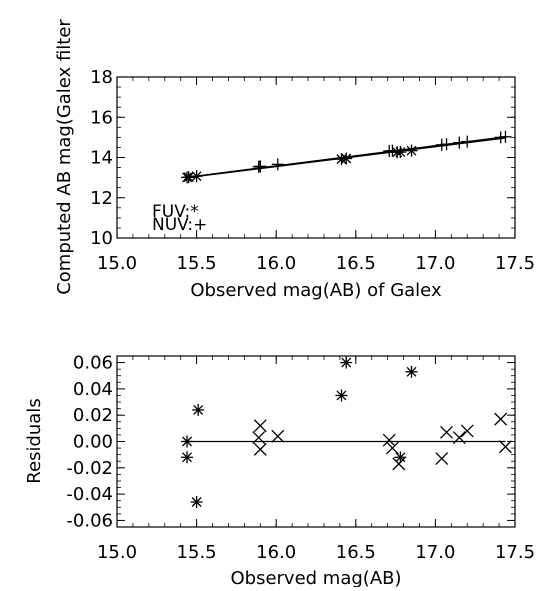 The width and height of the screenshot is (559, 591). What do you see at coordinates (64, 157) in the screenshot?
I see `y-axis-label: Computed AB mag(Galex filter` at bounding box center [64, 157].